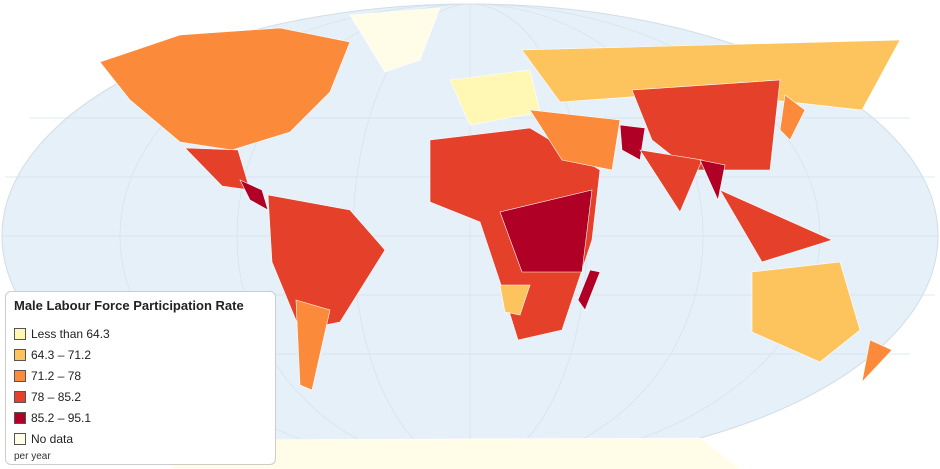  What do you see at coordinates (140, 417) in the screenshot?
I see `legend-item: 85.2 – 95.1` at bounding box center [140, 417].